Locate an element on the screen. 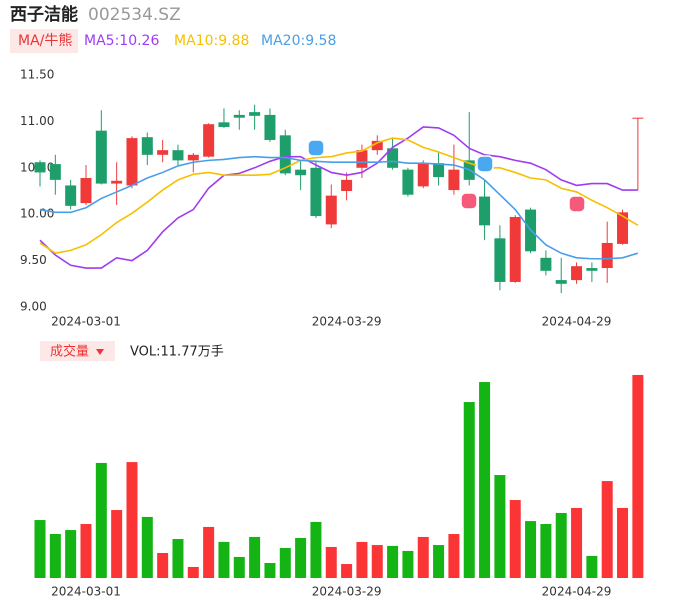  ma-tag-bg is located at coordinates (44, 41).